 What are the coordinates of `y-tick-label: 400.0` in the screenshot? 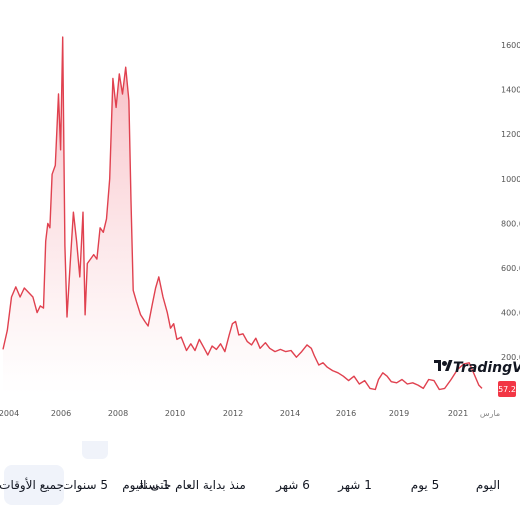 It's located at (510, 313).